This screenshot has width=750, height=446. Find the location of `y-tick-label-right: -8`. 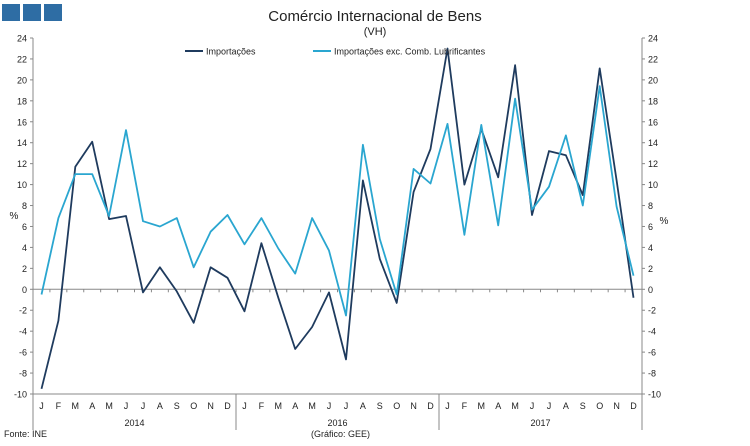

y-tick-label-right: -8 is located at coordinates (652, 374).